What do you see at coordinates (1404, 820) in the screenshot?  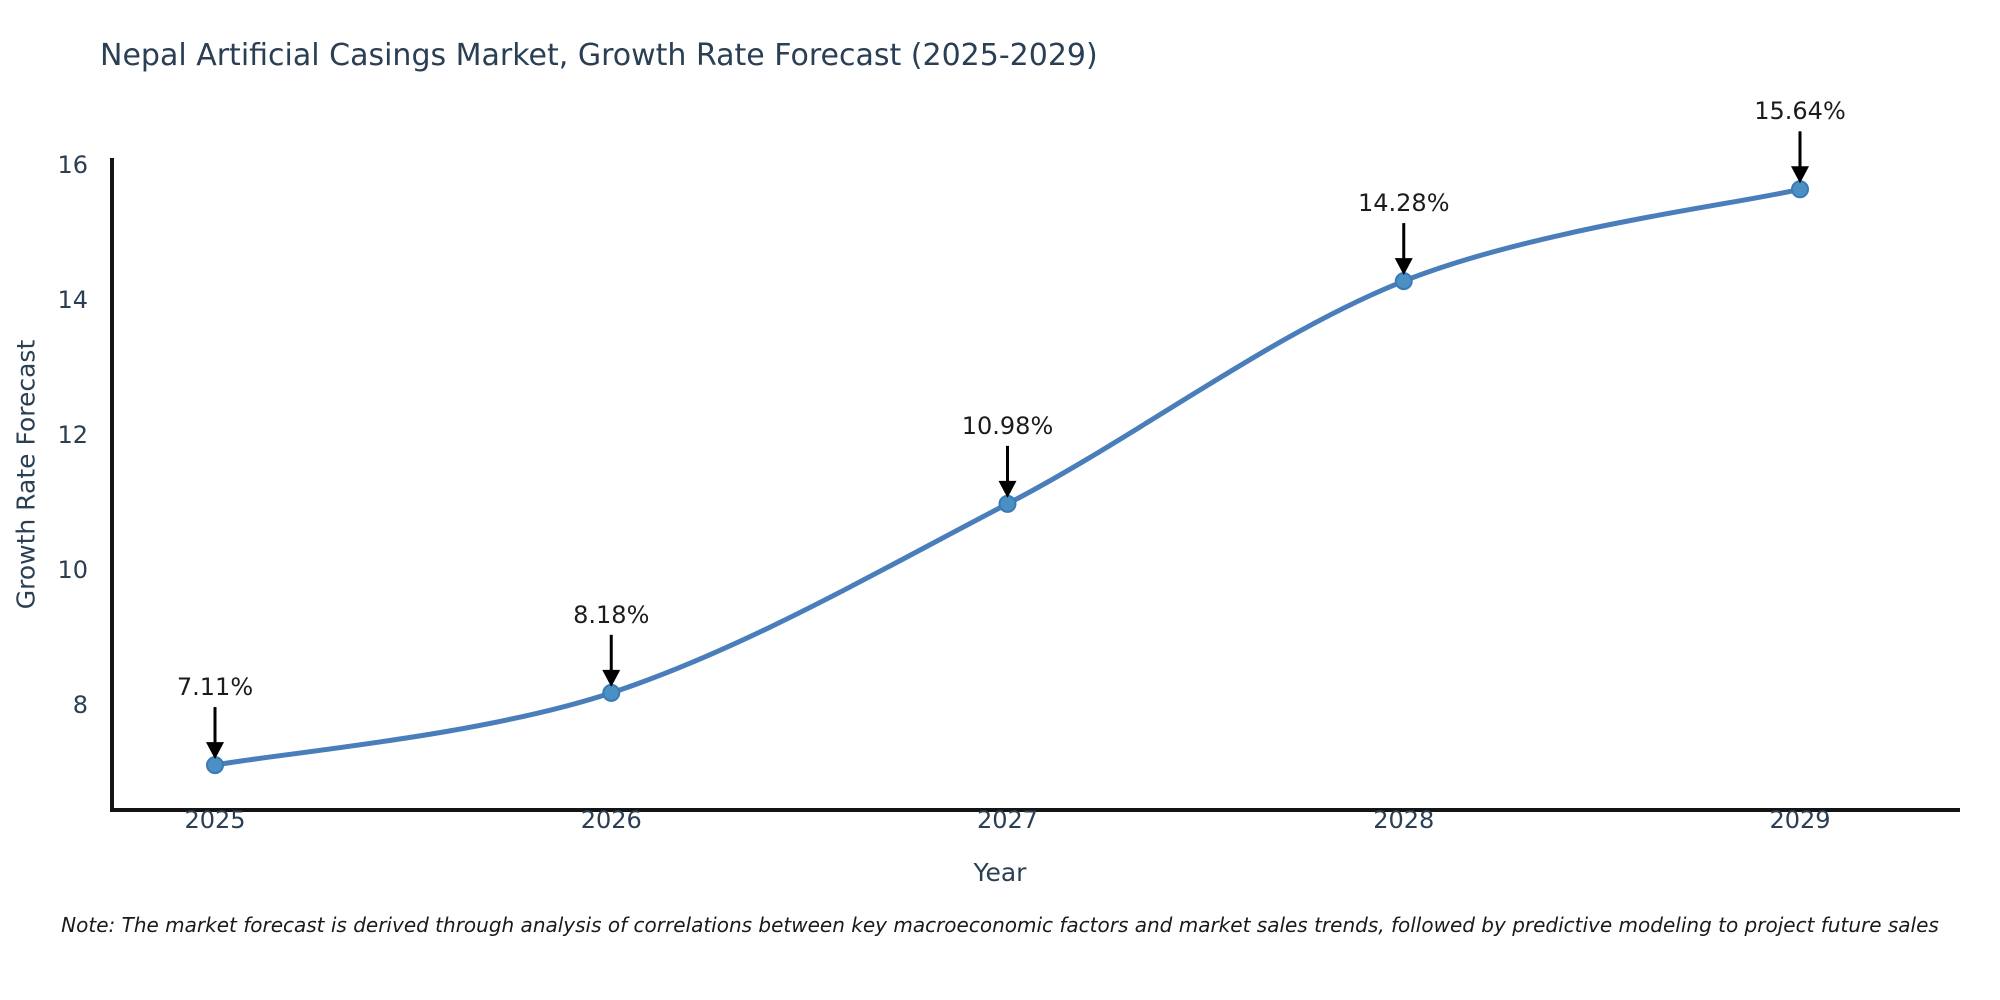 I see `x-axis-tick-label: 2028` at bounding box center [1404, 820].